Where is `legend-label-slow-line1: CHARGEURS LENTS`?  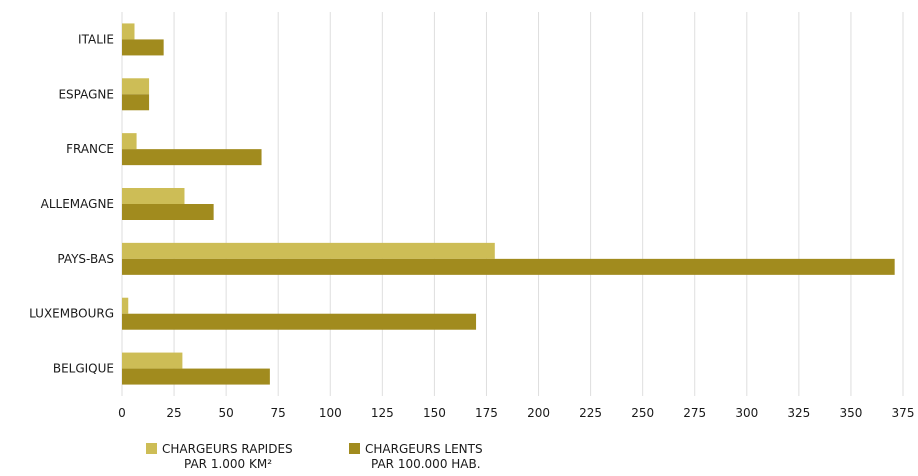 legend-label-slow-line1: CHARGEURS LENTS is located at coordinates (424, 449).